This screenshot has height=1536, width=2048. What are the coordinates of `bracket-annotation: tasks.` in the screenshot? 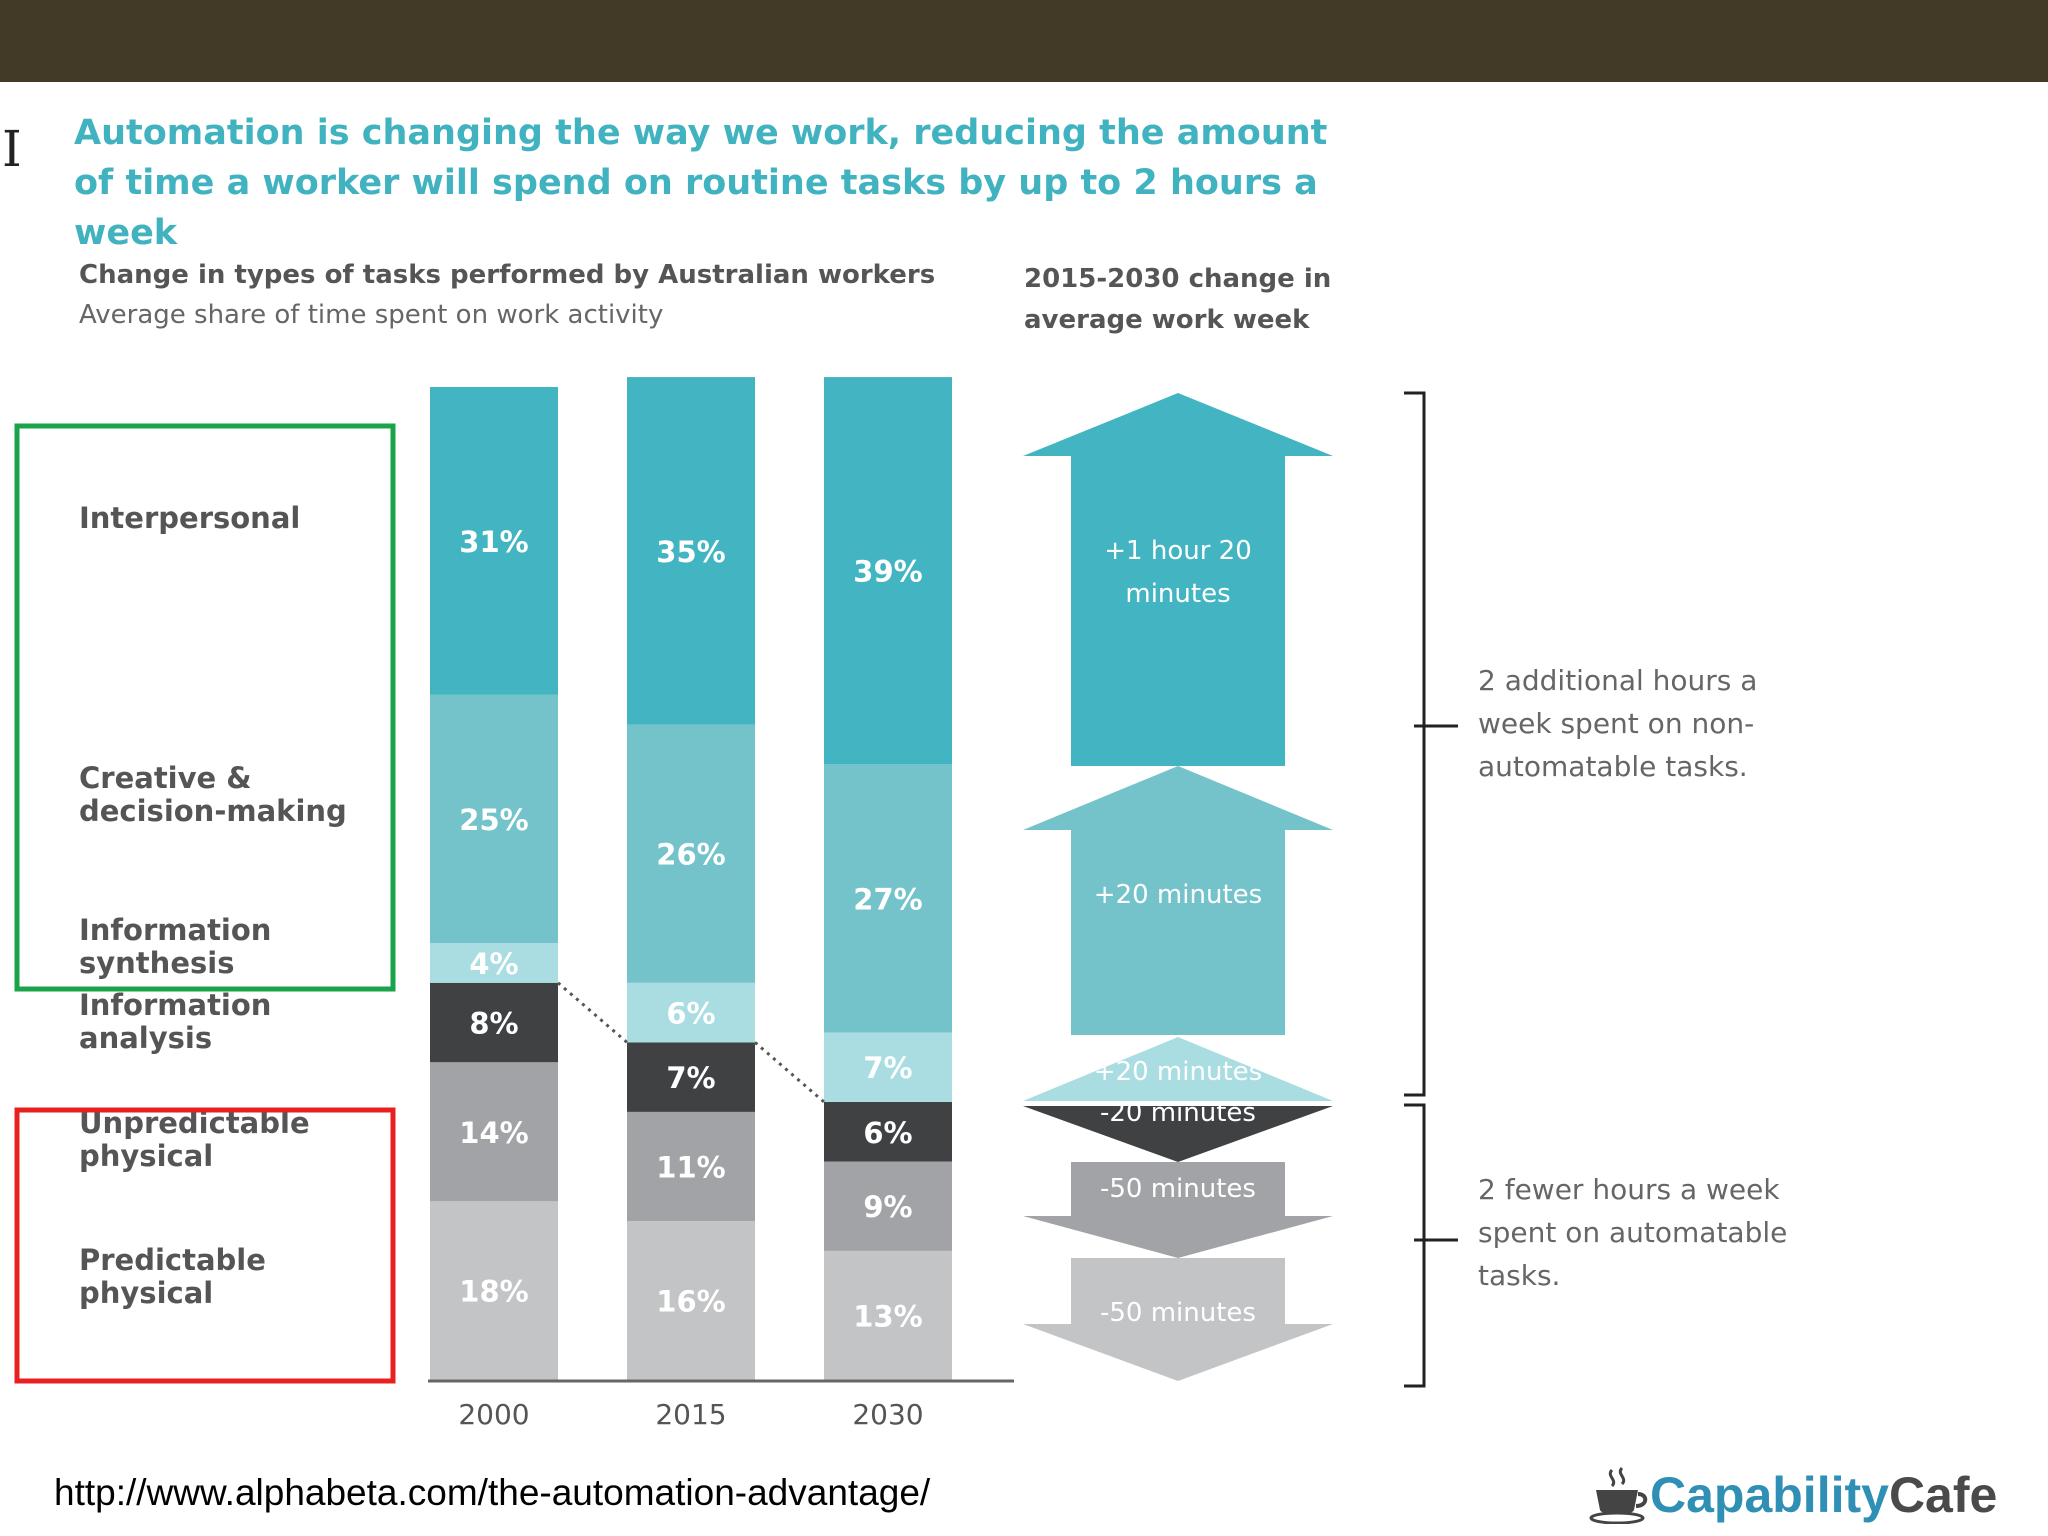 It's located at (1519, 1275).